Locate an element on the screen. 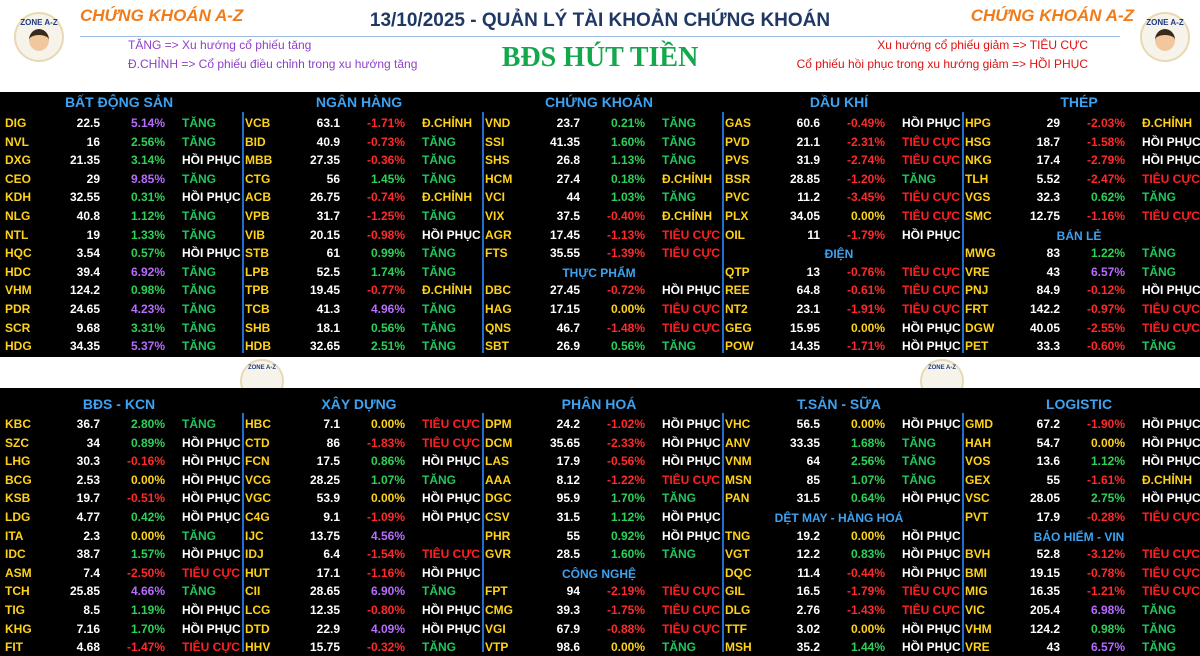  change: 9.85% is located at coordinates (147, 178).